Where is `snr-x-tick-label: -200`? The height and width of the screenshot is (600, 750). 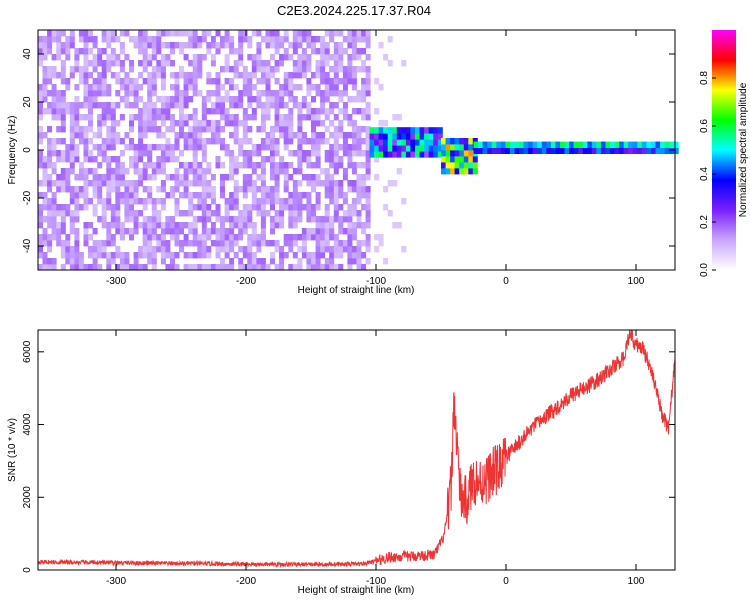
snr-x-tick-label: -200 is located at coordinates (246, 581).